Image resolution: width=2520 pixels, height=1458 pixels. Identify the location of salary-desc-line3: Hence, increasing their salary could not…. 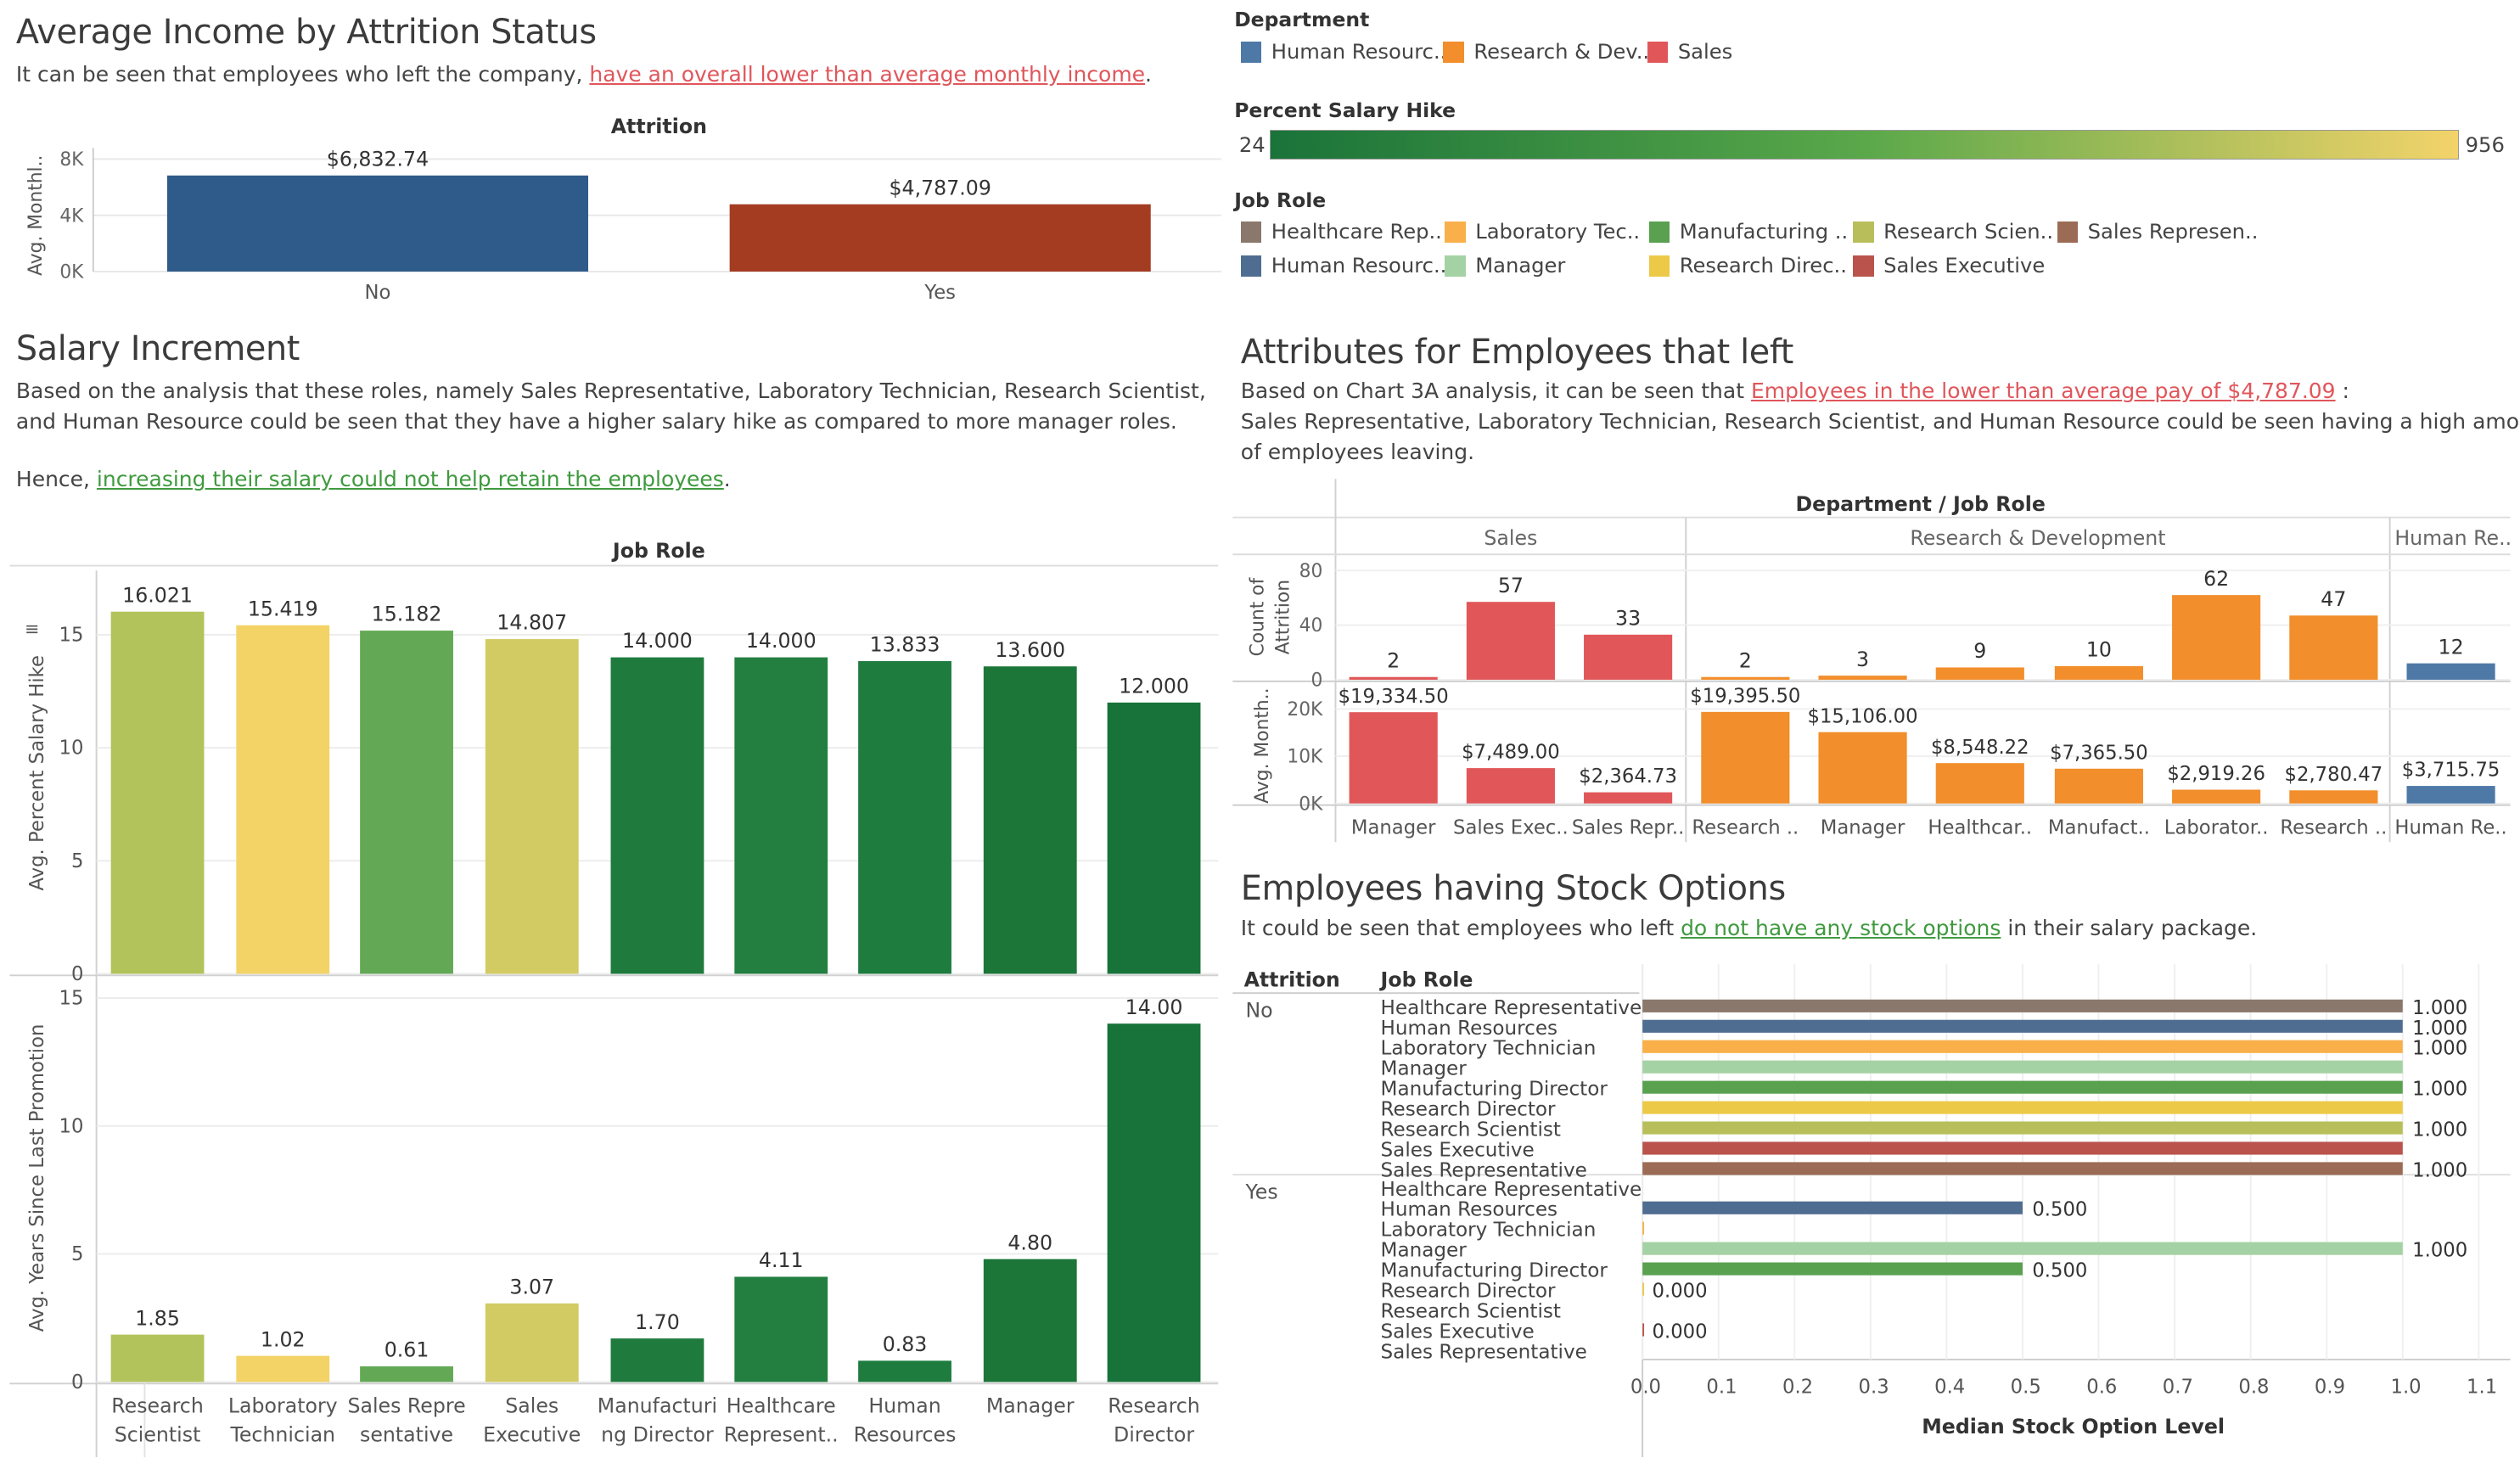
(373, 480).